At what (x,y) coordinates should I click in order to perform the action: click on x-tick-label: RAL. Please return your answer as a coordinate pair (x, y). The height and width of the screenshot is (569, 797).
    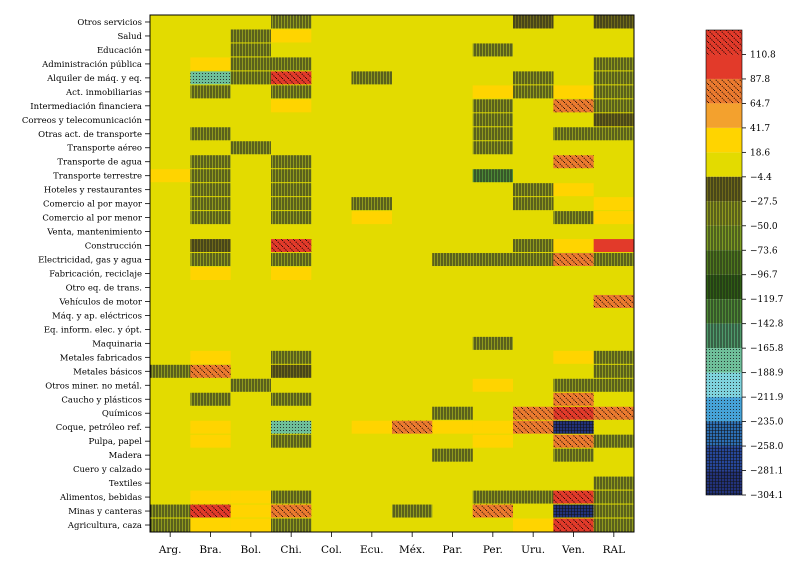
    Looking at the image, I should click on (614, 550).